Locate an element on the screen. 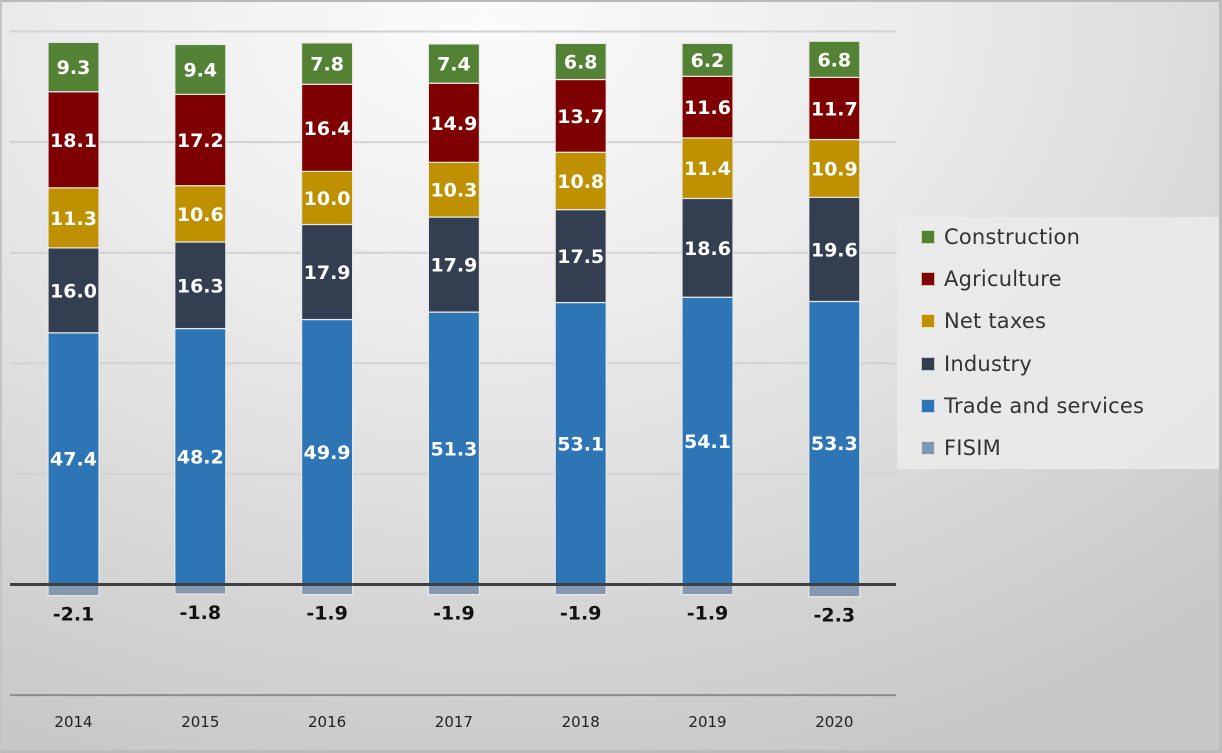 The height and width of the screenshot is (753, 1222). x-tick-label: 2020 is located at coordinates (834, 722).